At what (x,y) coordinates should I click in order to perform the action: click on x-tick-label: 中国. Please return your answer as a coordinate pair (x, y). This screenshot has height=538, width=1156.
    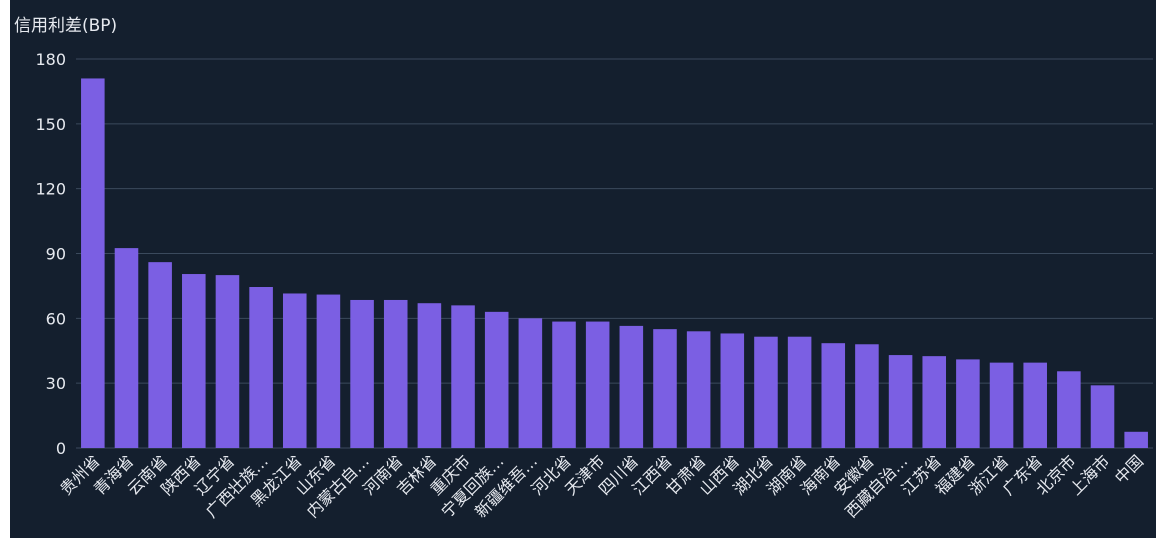
    Looking at the image, I should click on (1129, 469).